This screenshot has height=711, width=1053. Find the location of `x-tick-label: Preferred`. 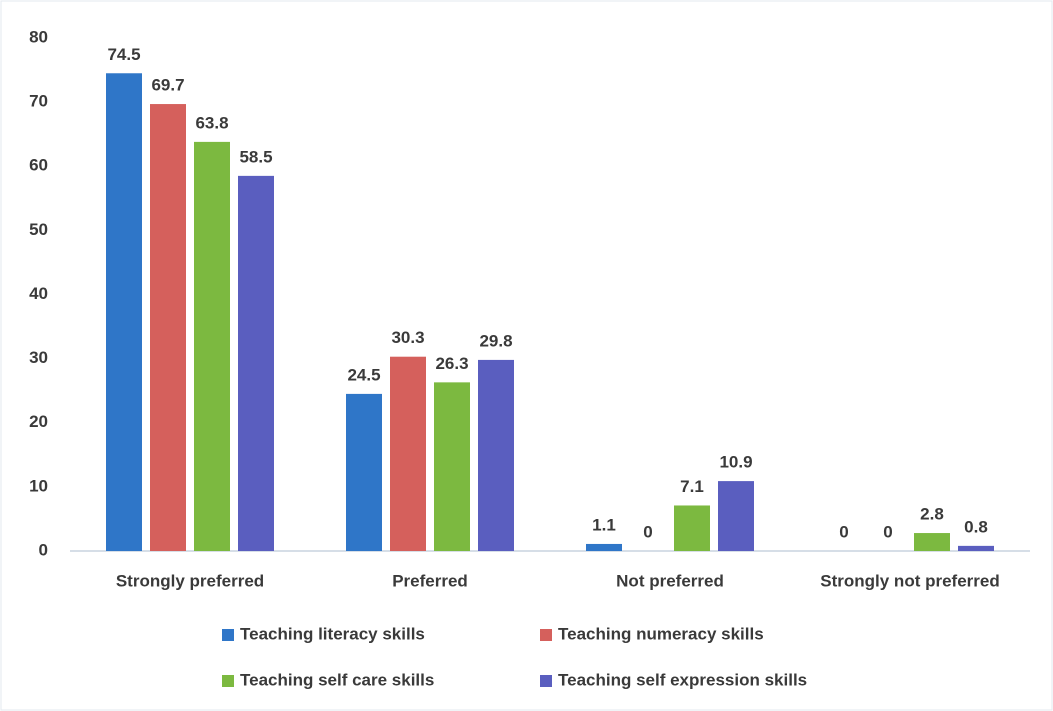

x-tick-label: Preferred is located at coordinates (430, 580).